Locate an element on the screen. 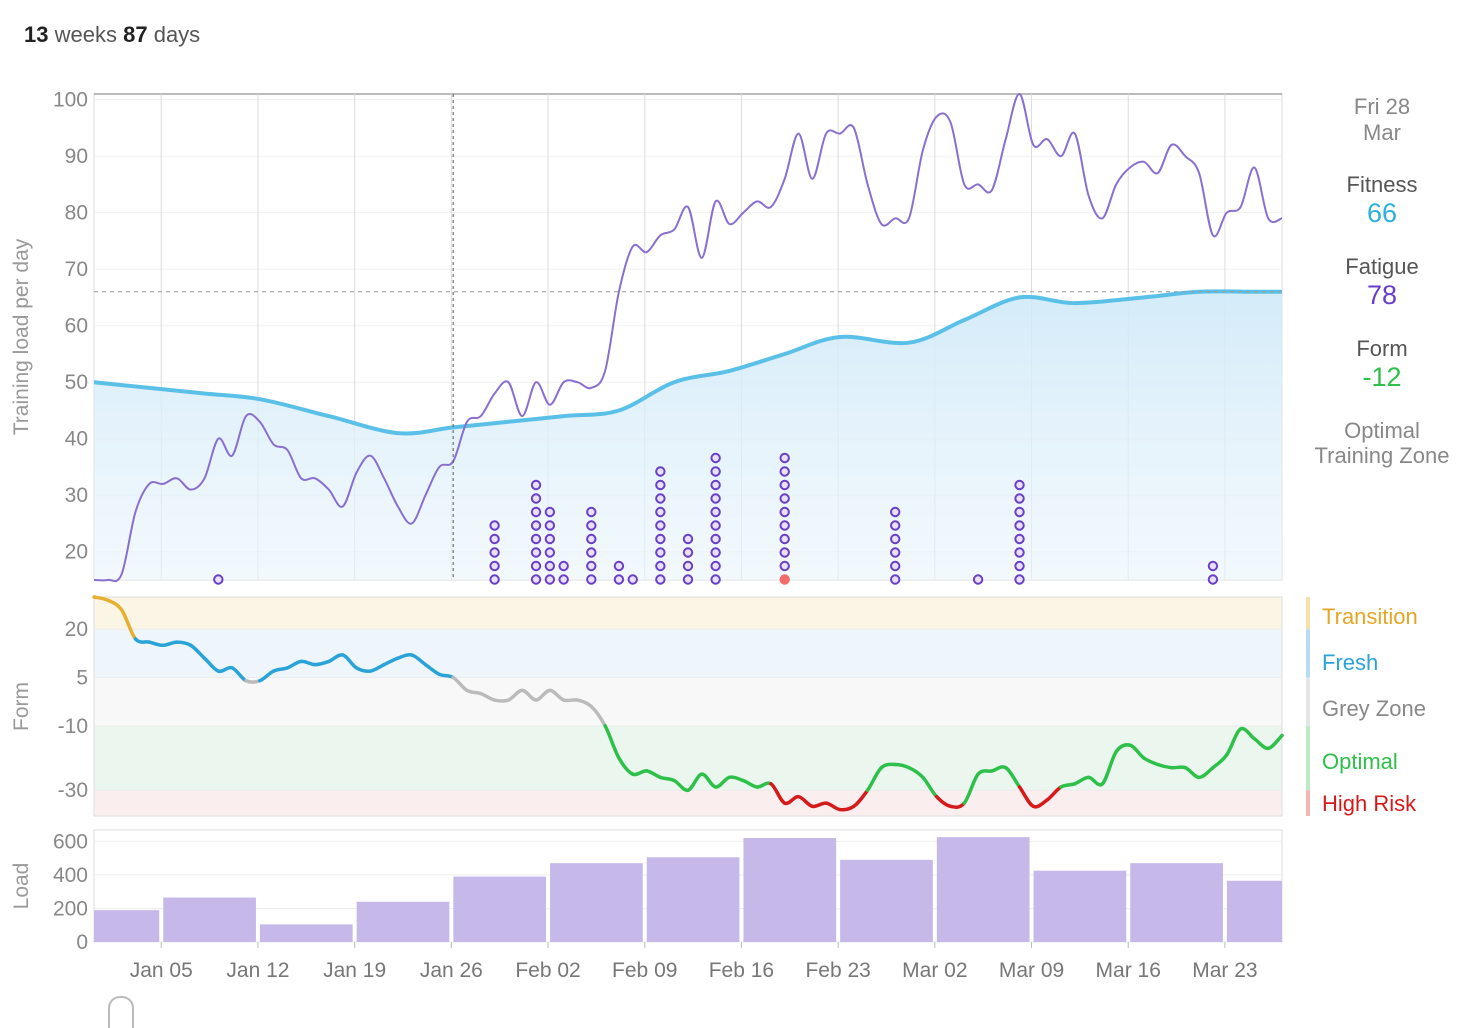  days-label: days is located at coordinates (177, 34).